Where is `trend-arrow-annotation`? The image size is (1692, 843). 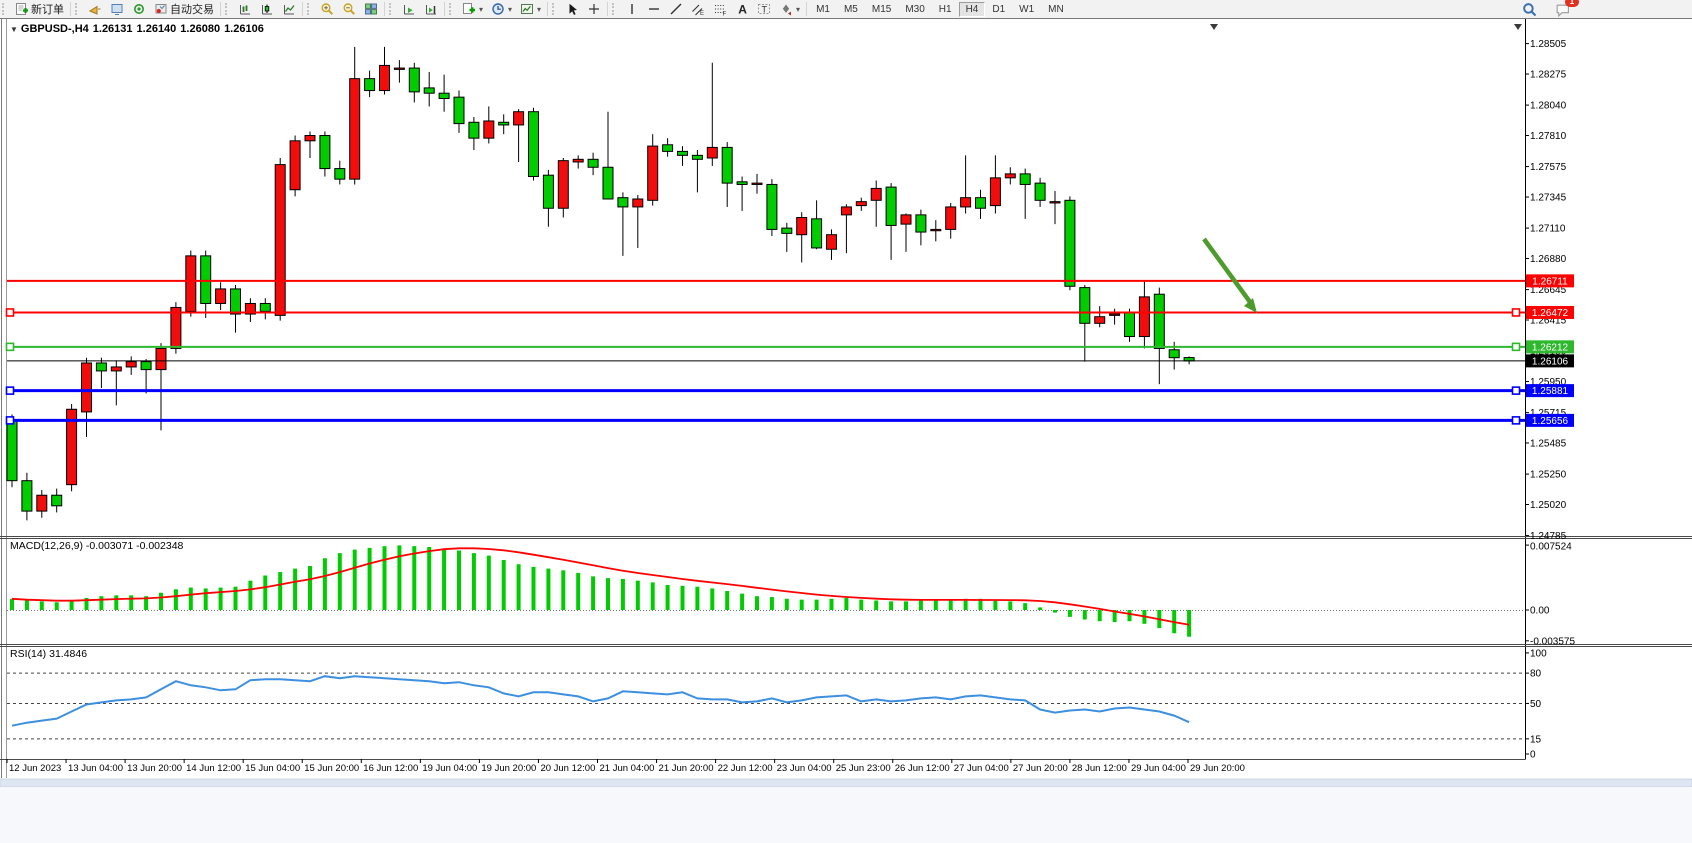
trend-arrow-annotation is located at coordinates (1229, 275).